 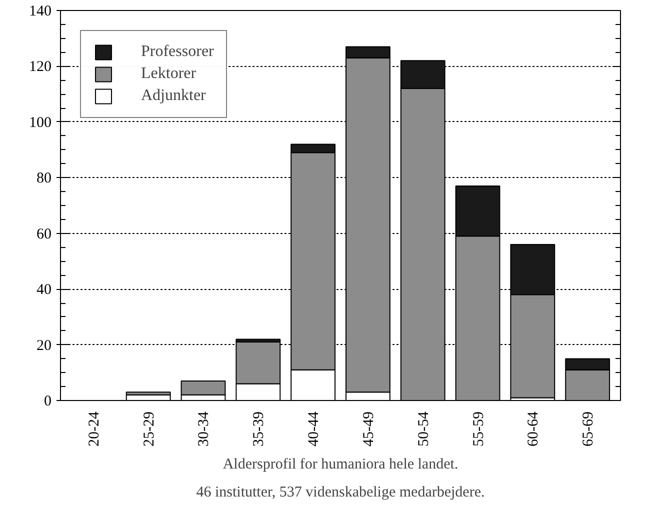 I want to click on x-tick-label: 50-54, so click(x=424, y=428).